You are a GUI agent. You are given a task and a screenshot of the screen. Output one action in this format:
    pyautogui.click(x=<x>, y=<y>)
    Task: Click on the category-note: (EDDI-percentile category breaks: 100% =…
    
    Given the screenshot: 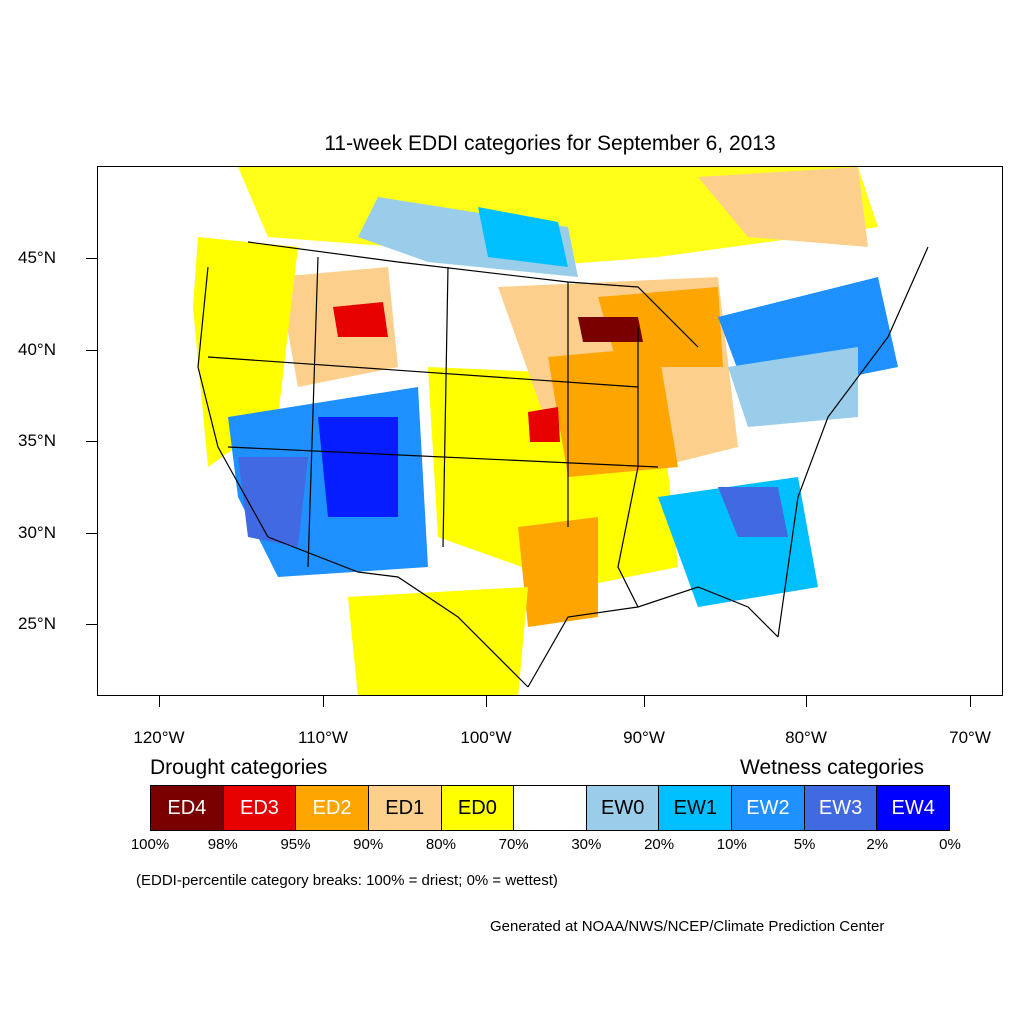 What is the action you would take?
    pyautogui.click(x=347, y=880)
    